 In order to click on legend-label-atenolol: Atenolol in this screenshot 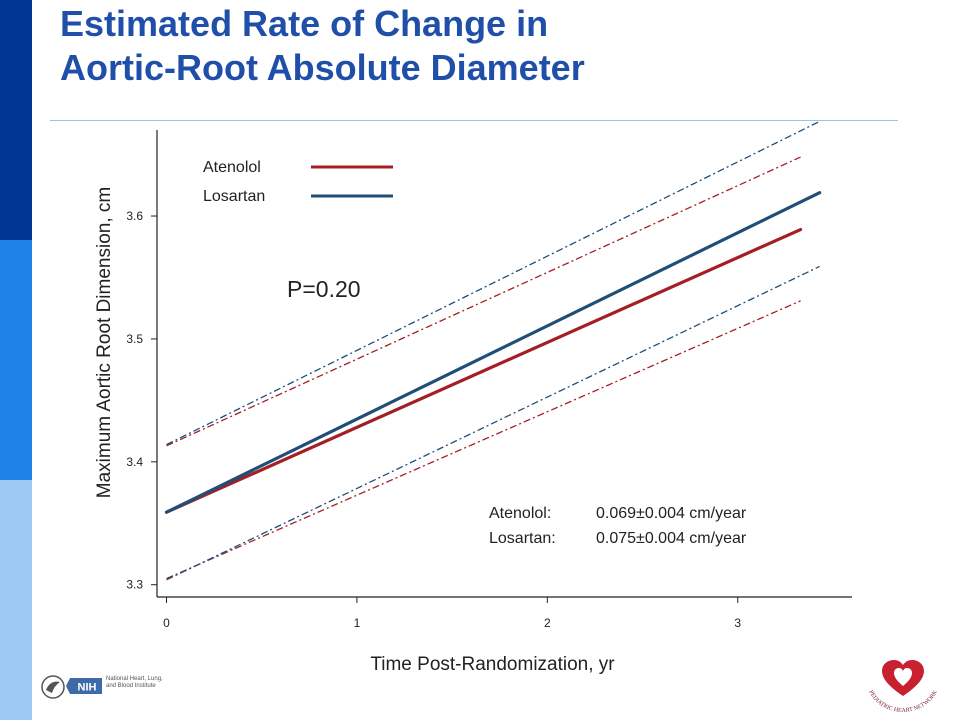, I will do `click(232, 167)`.